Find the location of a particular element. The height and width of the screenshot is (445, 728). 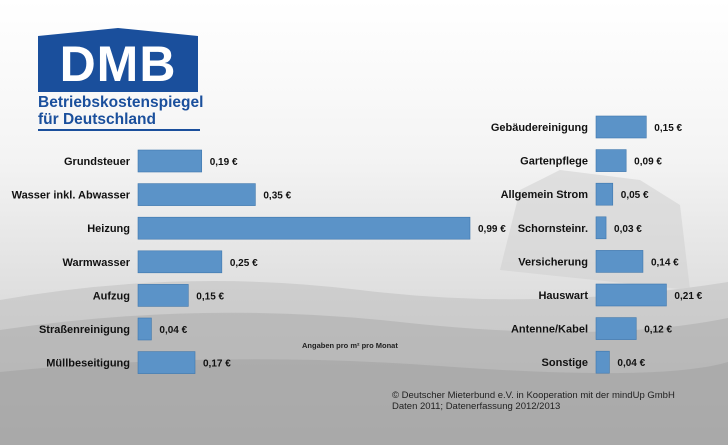

category-label-left-6: Müllbeseitigung is located at coordinates (88, 364).